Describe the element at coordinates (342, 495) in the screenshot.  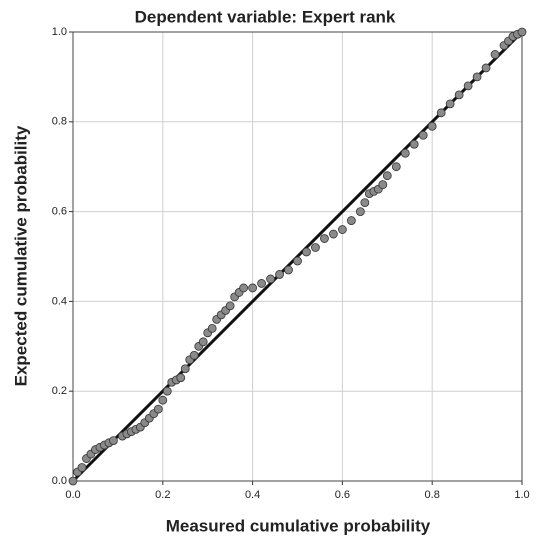
I see `x-tick-label: 0.6` at that location.